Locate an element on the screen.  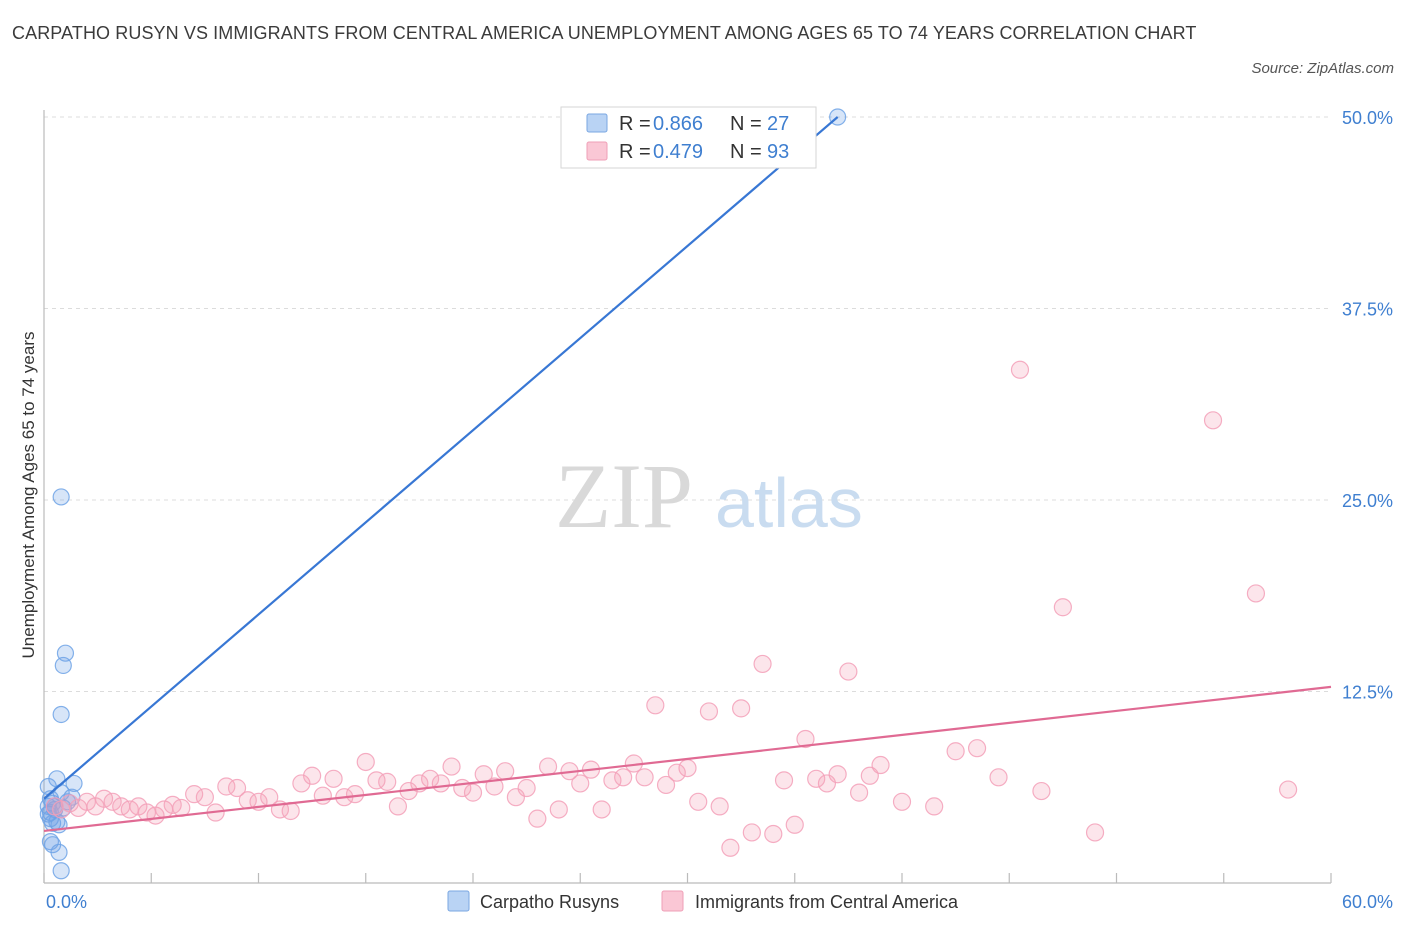
series-legend-label-1: Carpatho Rusyns is located at coordinates (549, 902).